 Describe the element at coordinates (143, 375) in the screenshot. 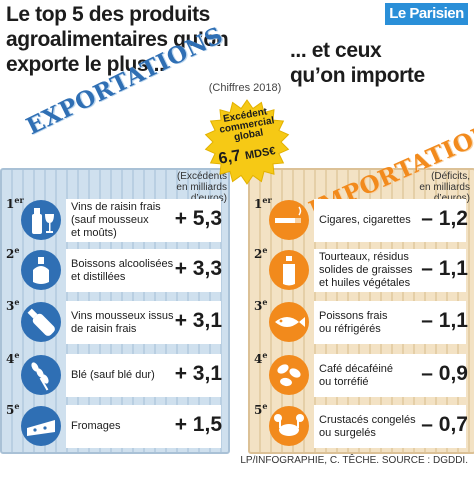

I see `exports-product-label-4: Blé (sauf blé dur)` at that location.